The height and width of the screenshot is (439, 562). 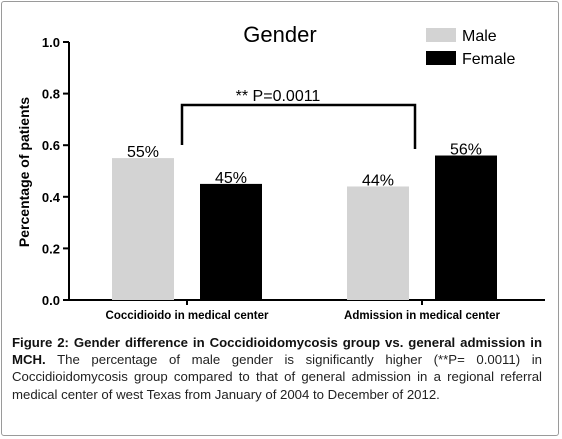 I want to click on chart-title: Gender, so click(x=279, y=34).